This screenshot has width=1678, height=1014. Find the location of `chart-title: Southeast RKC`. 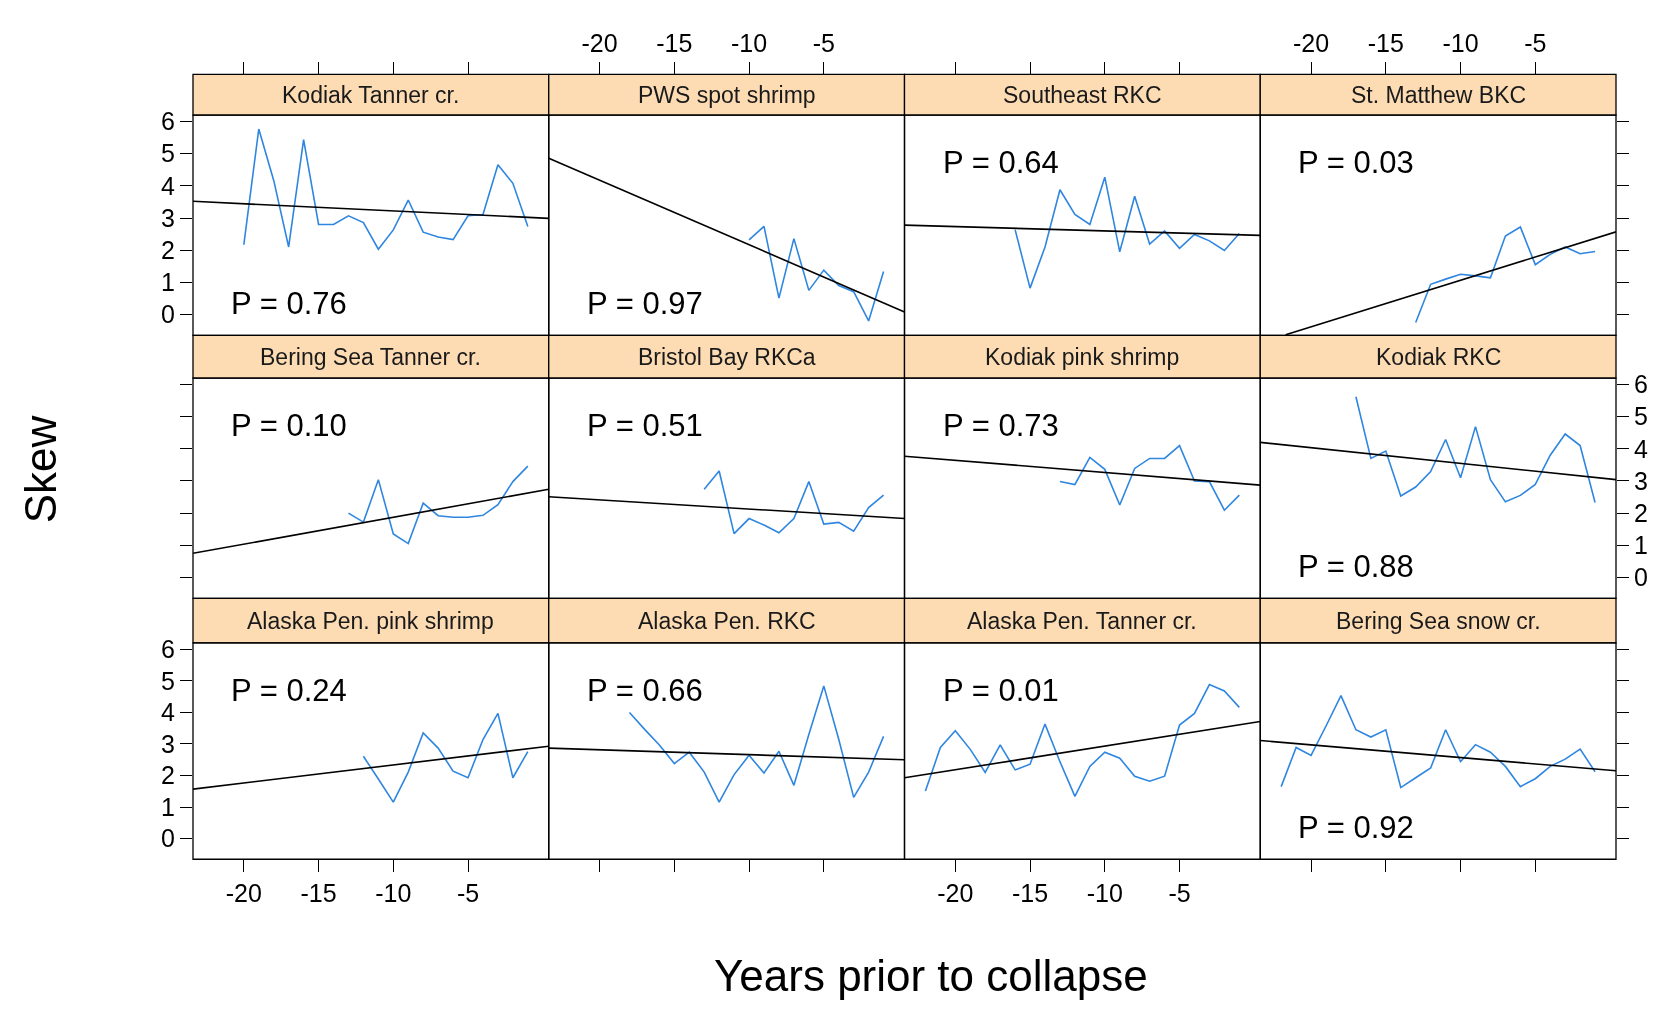

chart-title: Southeast RKC is located at coordinates (1082, 95).